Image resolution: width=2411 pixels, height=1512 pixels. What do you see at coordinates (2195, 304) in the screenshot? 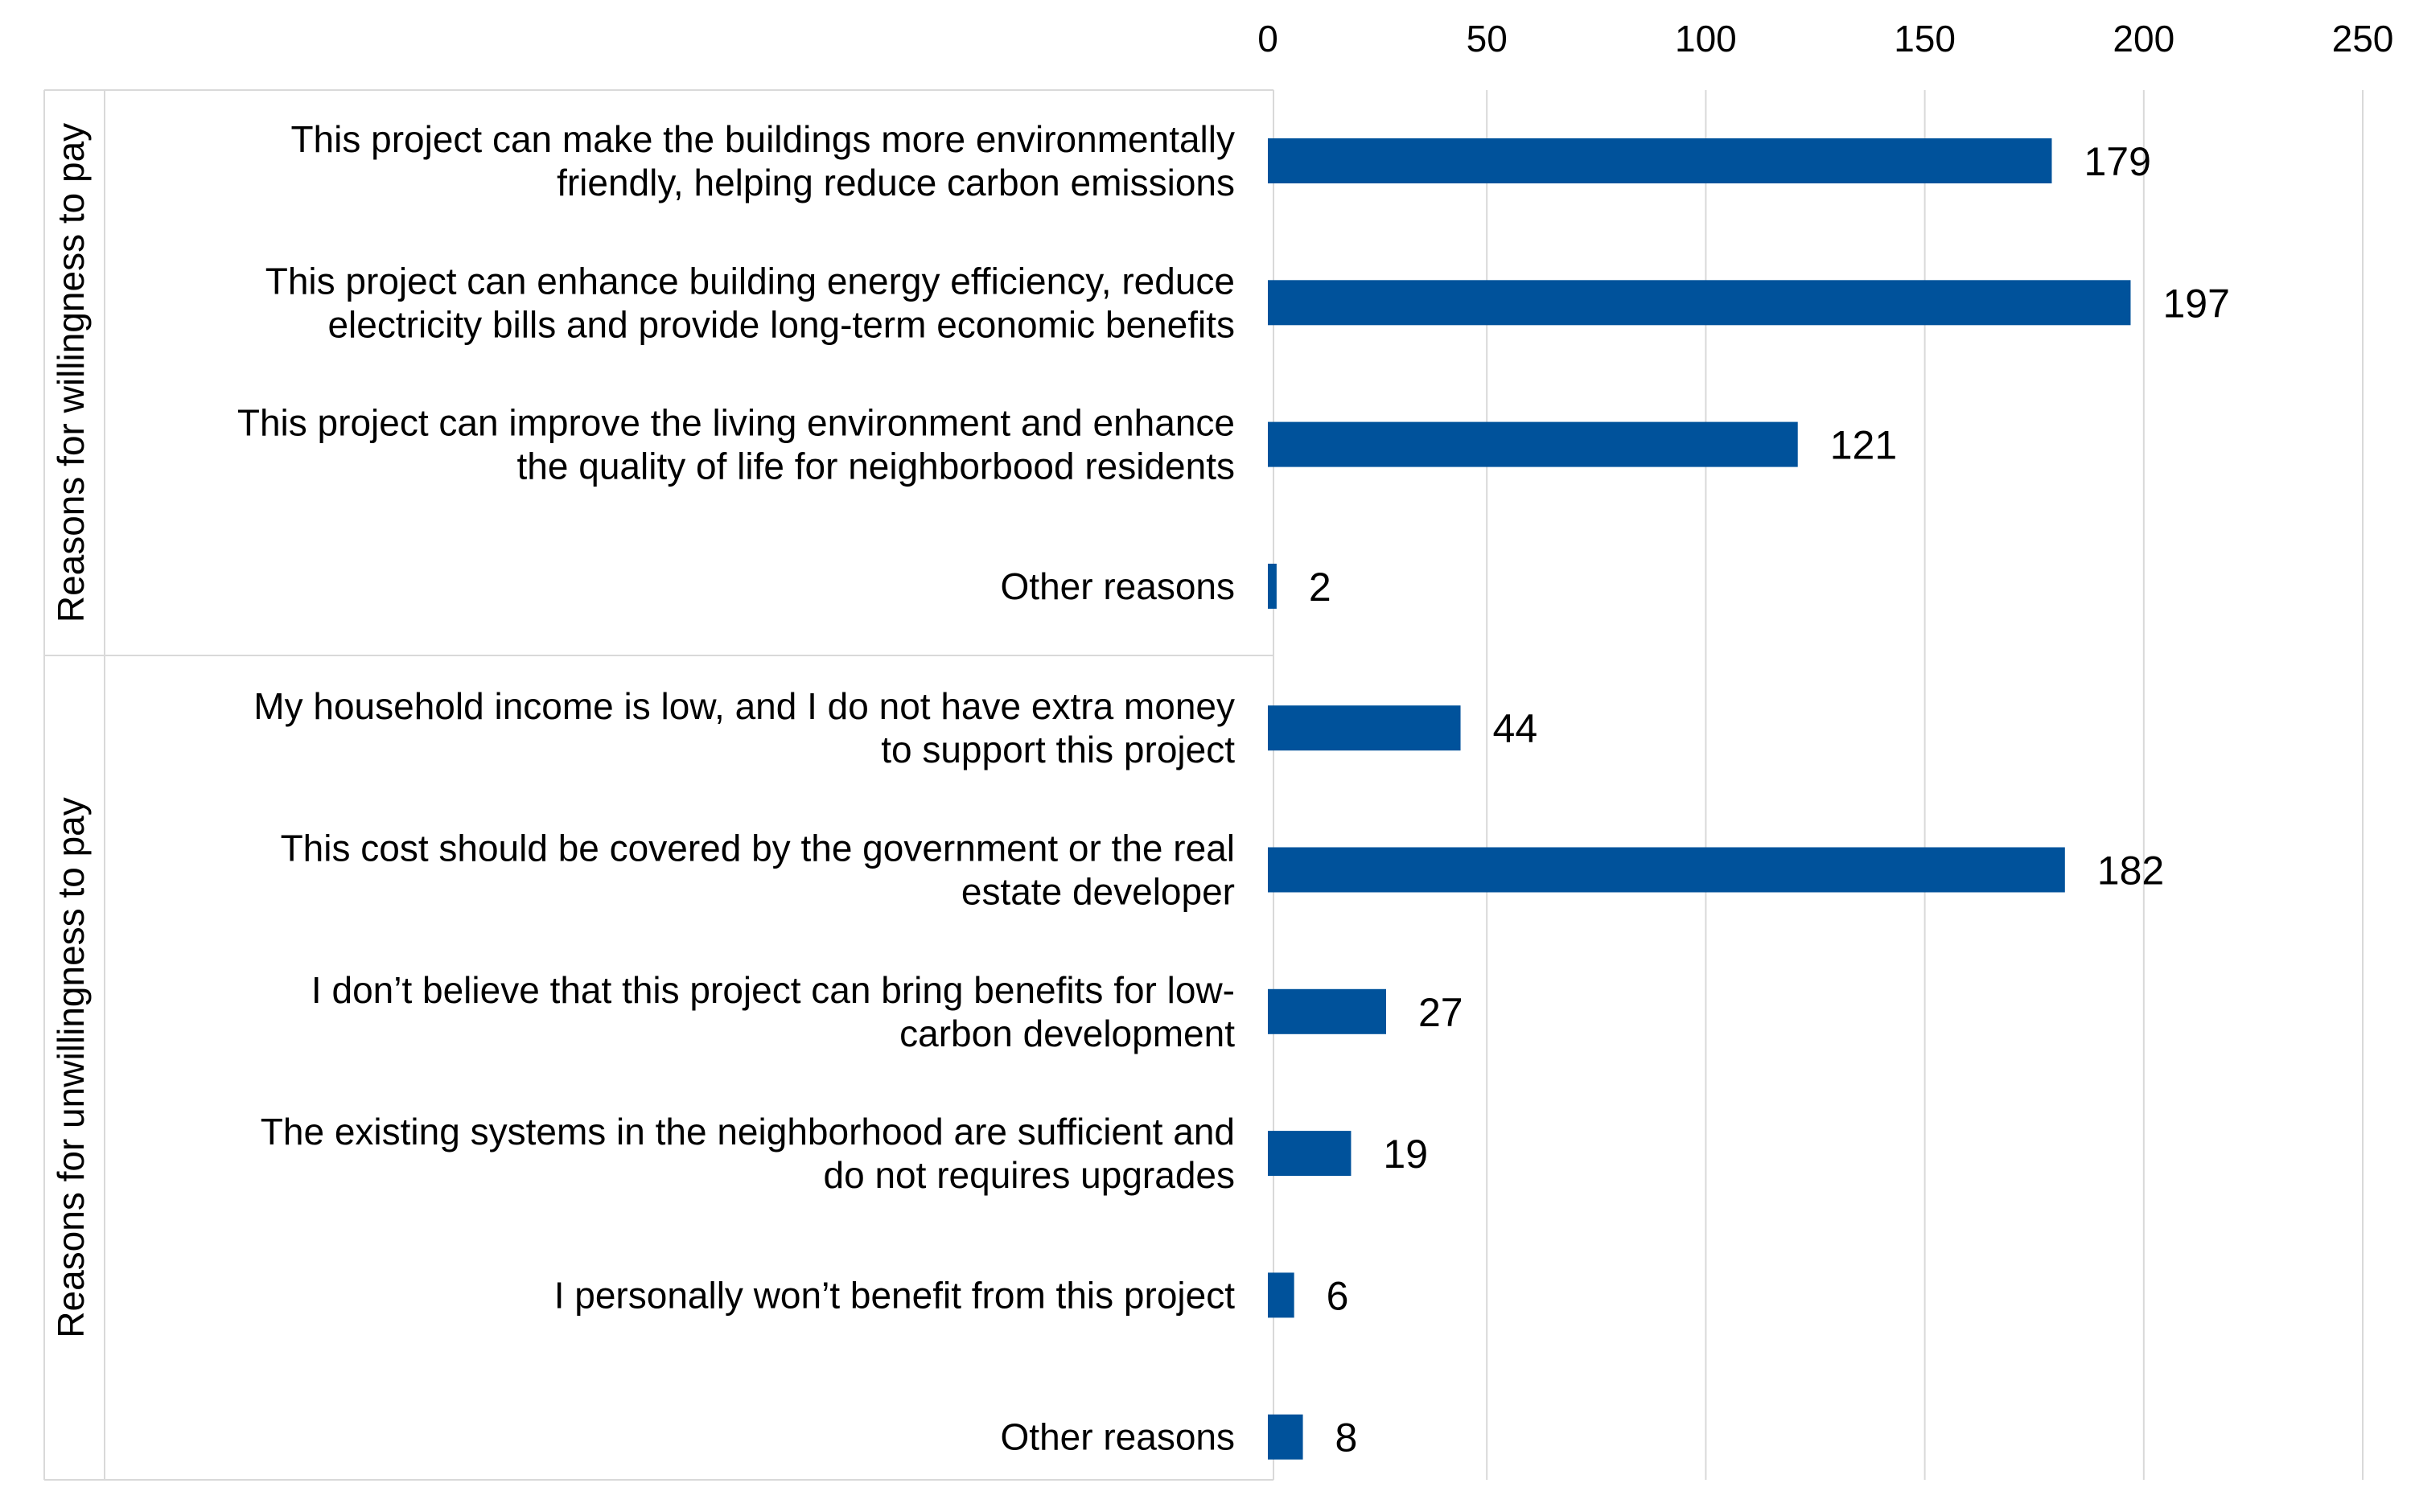
I see `value-label: 197` at bounding box center [2195, 304].